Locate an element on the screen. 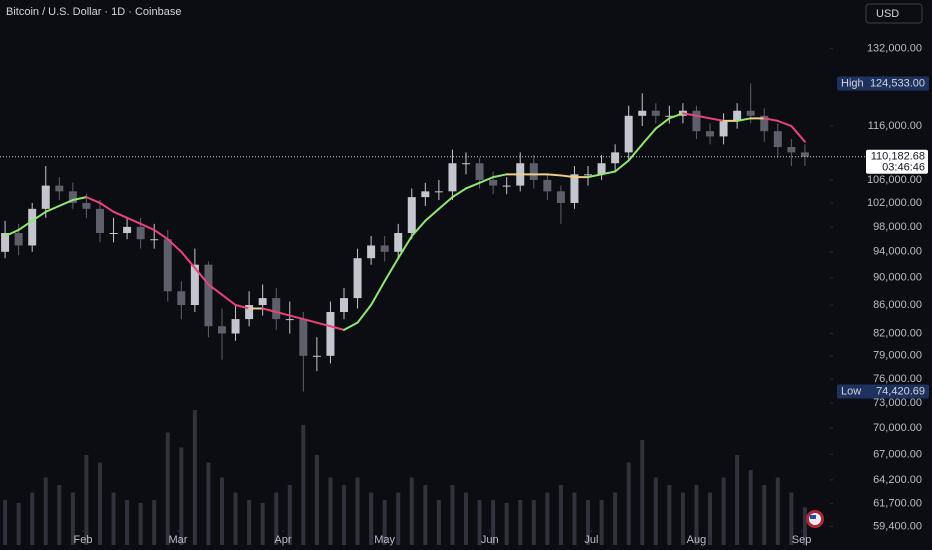 The height and width of the screenshot is (550, 932). x-tick-label: Jul is located at coordinates (591, 540).